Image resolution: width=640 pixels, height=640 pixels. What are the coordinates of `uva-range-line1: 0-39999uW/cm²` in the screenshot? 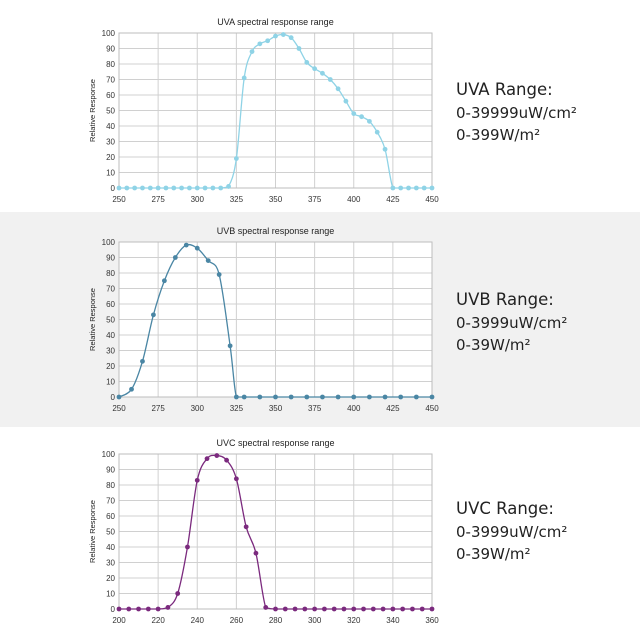 It's located at (516, 113).